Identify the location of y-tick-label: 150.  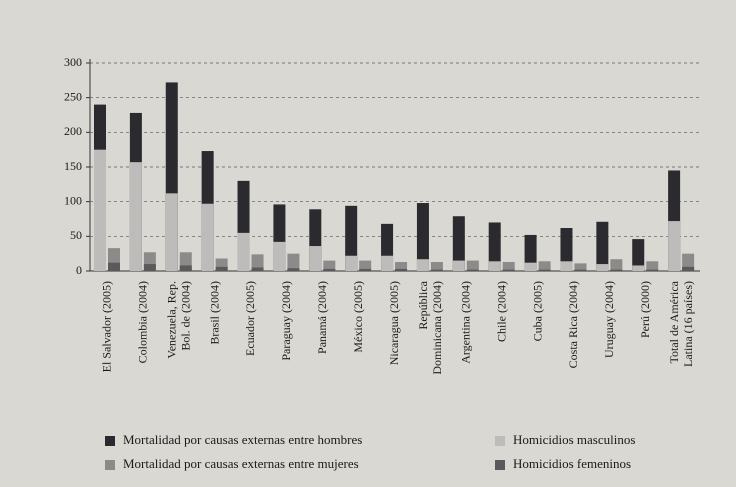
(73, 166).